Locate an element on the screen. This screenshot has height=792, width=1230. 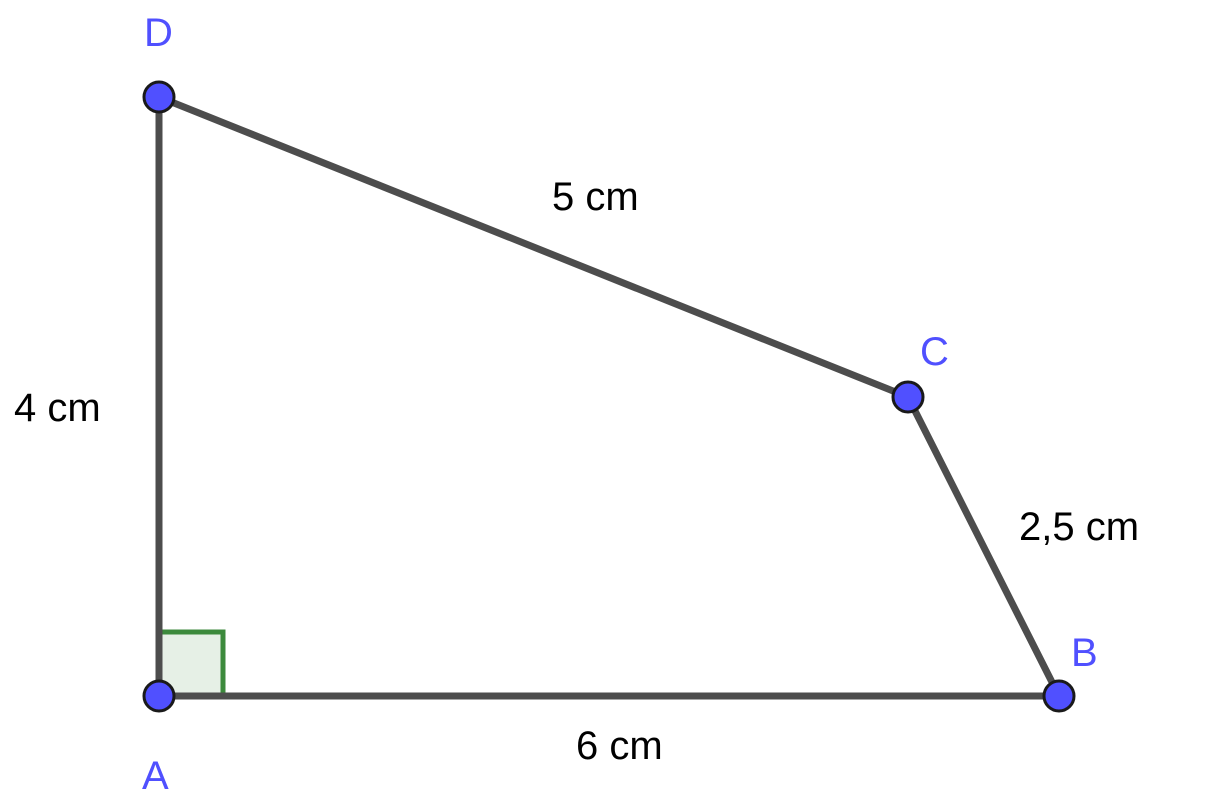
length-label-da: 4 cm is located at coordinates (57, 408).